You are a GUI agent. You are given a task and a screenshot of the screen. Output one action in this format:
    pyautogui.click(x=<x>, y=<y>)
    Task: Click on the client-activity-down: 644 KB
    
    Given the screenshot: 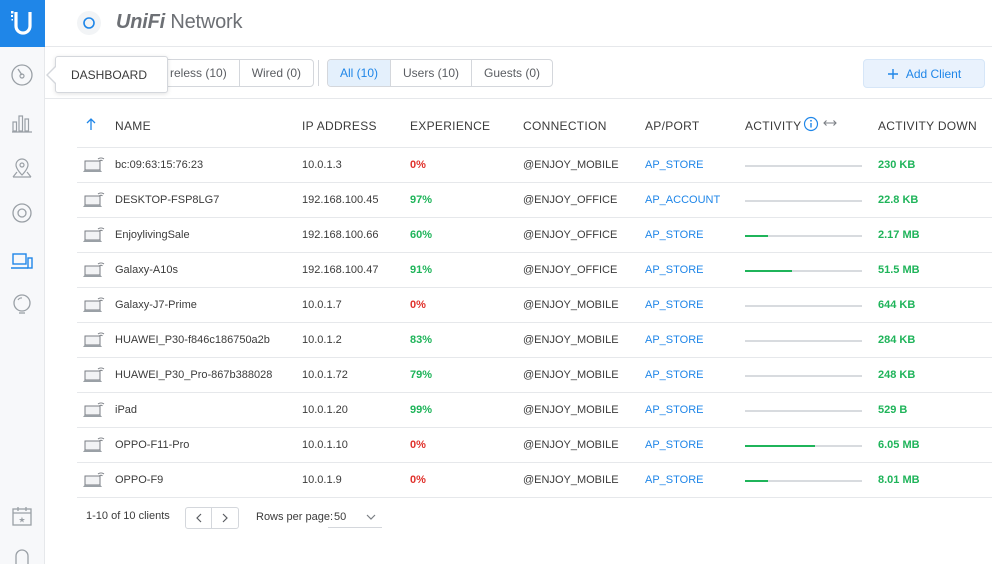 What is the action you would take?
    pyautogui.click(x=897, y=305)
    